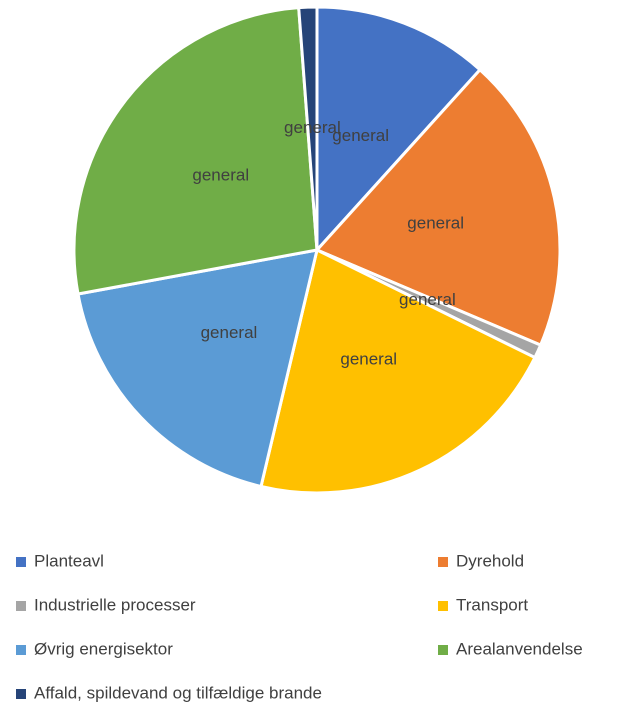  Describe the element at coordinates (519, 648) in the screenshot. I see `legend-label: Arealanvendelse` at that location.